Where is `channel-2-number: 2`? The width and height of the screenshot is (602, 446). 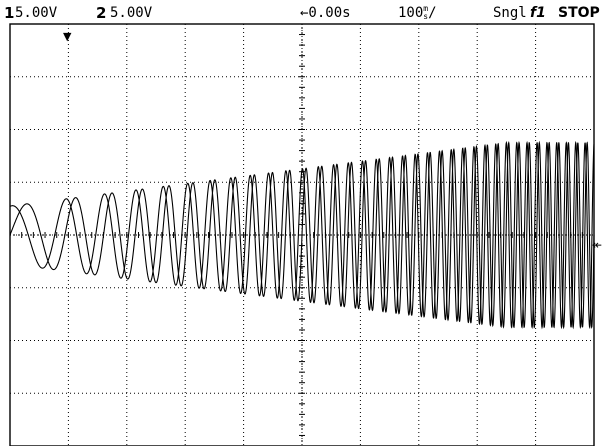 channel-2-number: 2 is located at coordinates (101, 13).